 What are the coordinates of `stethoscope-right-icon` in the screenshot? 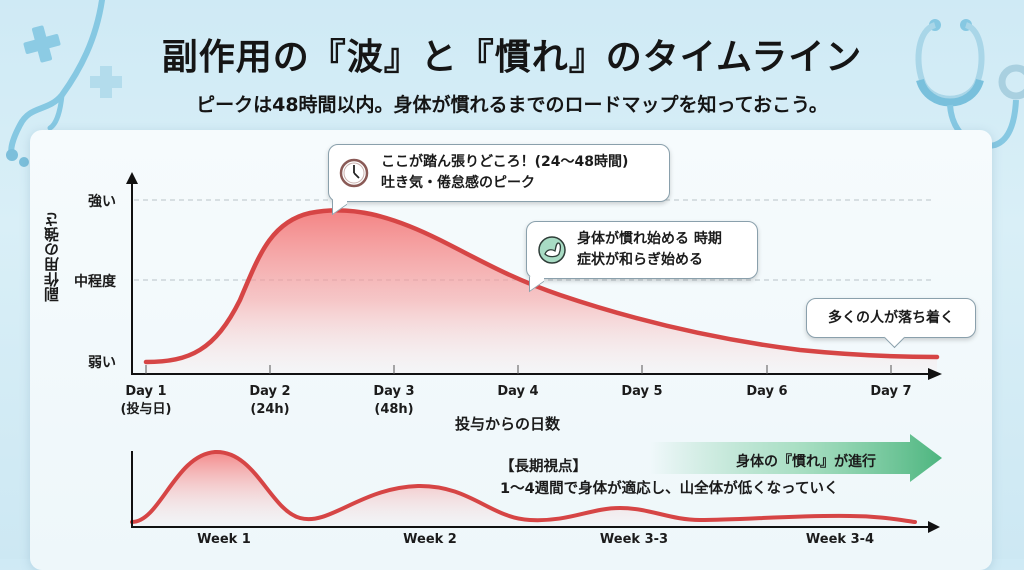 It's located at (969, 84).